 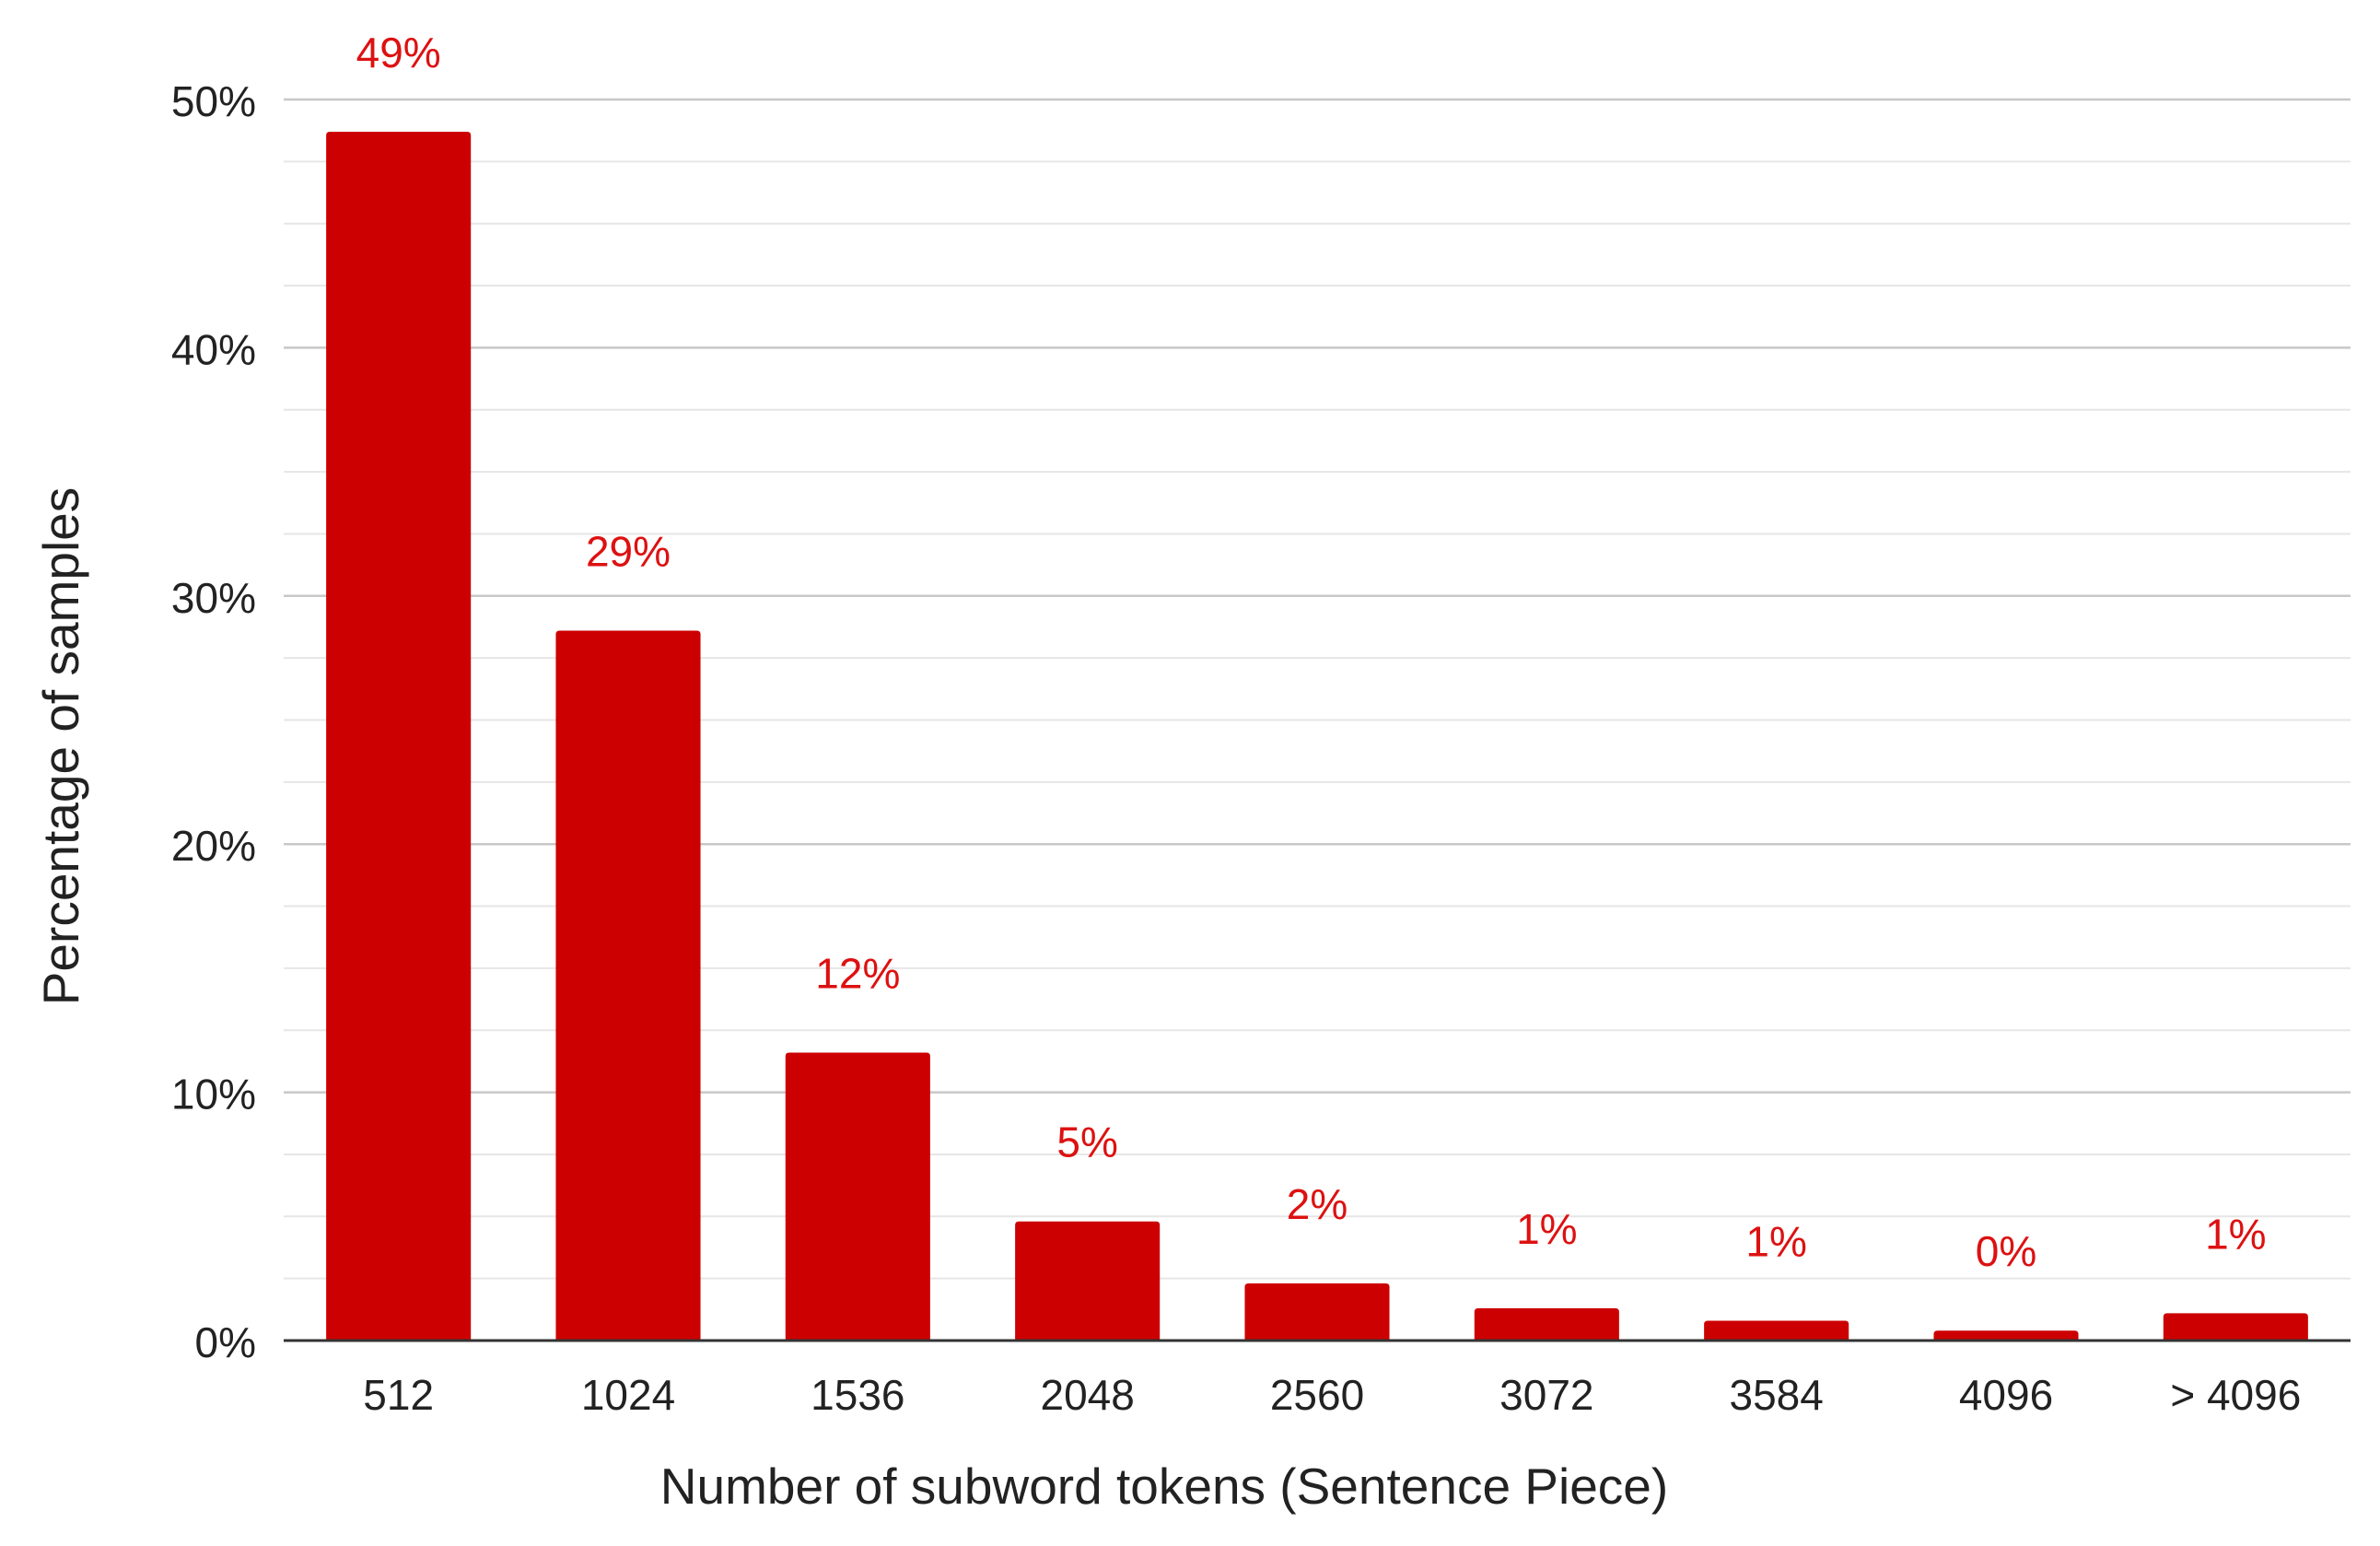 What do you see at coordinates (628, 552) in the screenshot?
I see `data-label: 29%` at bounding box center [628, 552].